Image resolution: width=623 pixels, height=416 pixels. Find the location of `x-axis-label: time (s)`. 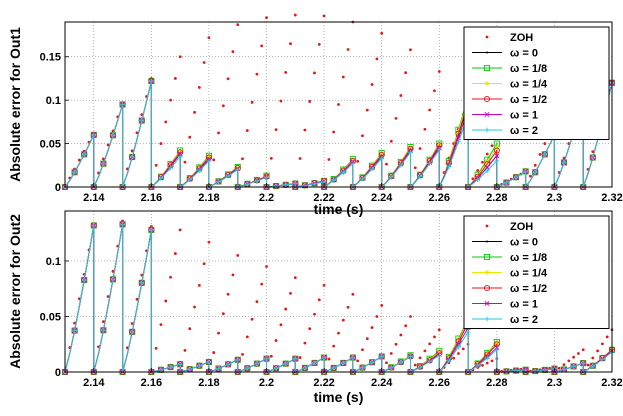

x-axis-label: time (s) is located at coordinates (339, 397).